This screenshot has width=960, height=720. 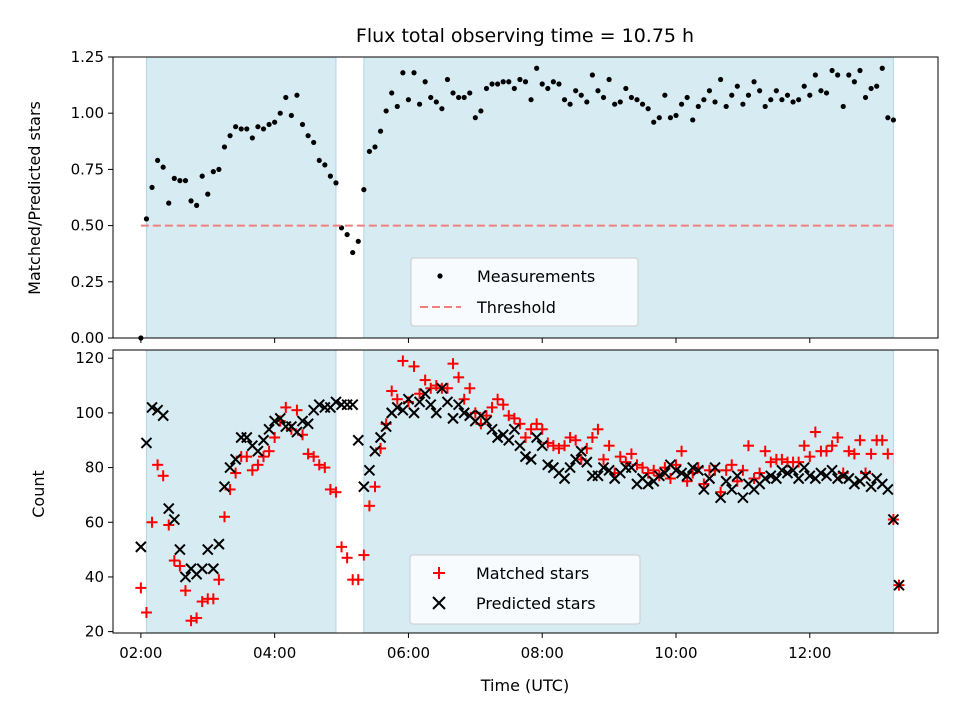 I want to click on bottom-y-axis-label: Count, so click(x=38, y=494).